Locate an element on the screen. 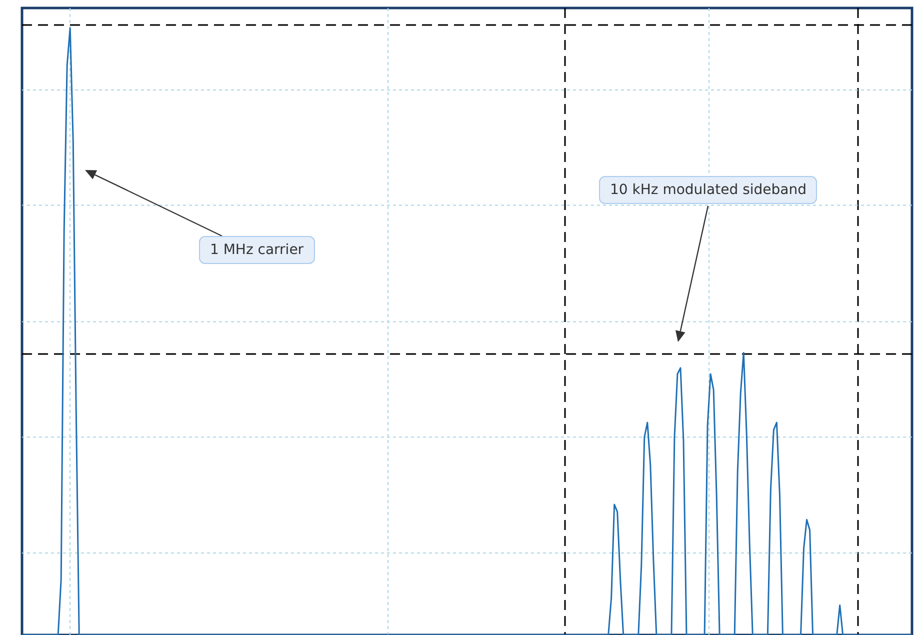 The width and height of the screenshot is (915, 635). annotation: 1 MHz carrier is located at coordinates (257, 250).